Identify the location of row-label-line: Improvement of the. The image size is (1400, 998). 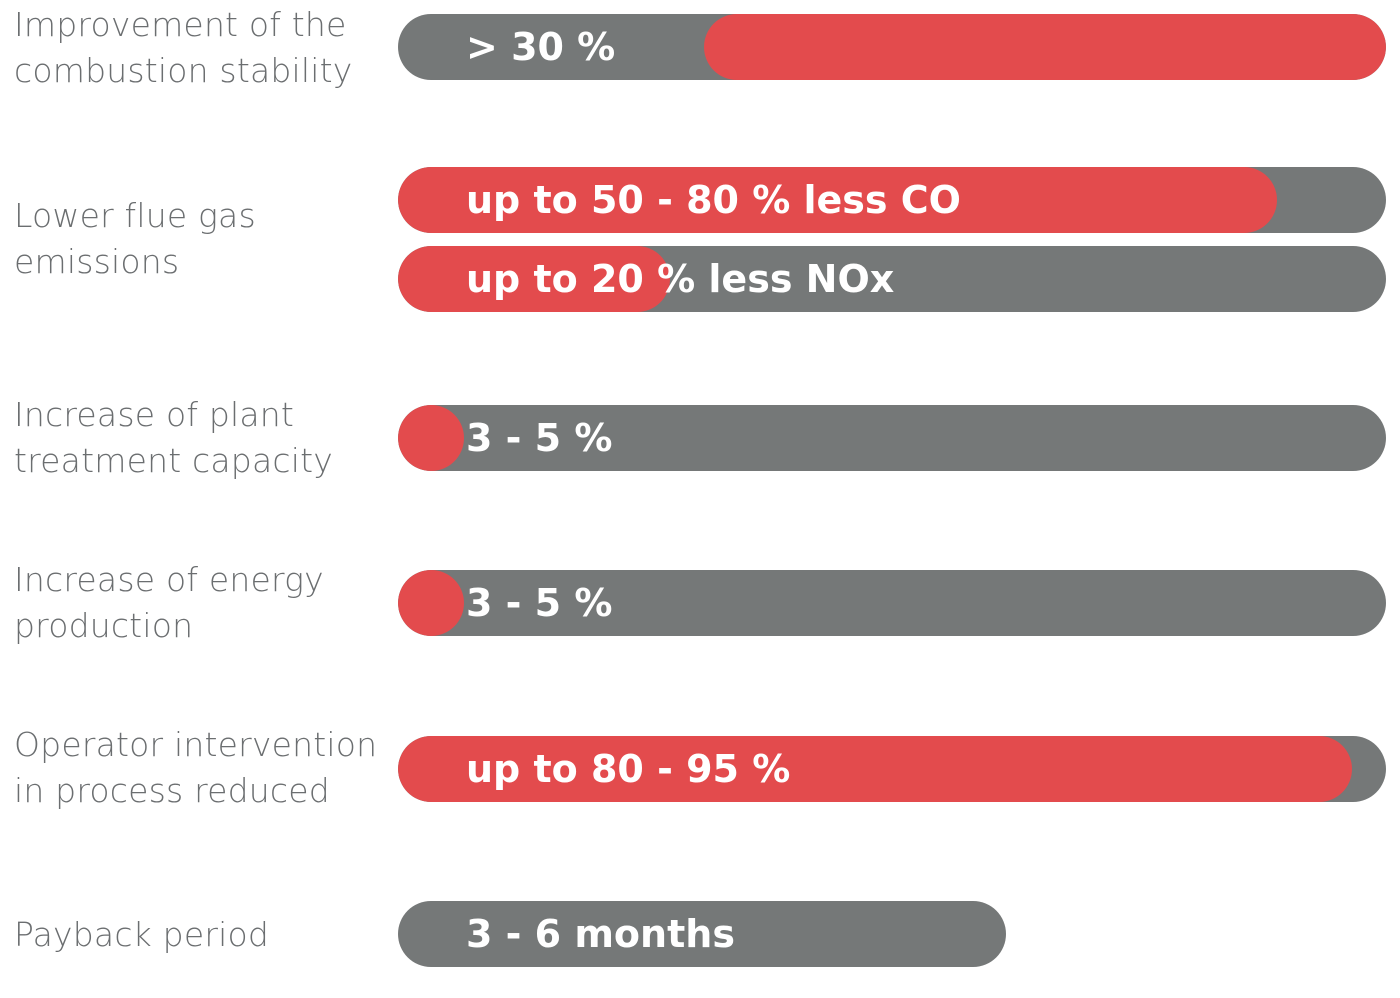
(180, 24).